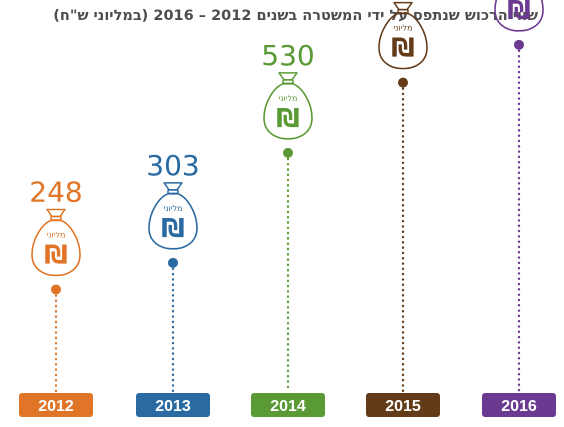 Image resolution: width=564 pixels, height=427 pixels. I want to click on year-pill-2013, so click(173, 405).